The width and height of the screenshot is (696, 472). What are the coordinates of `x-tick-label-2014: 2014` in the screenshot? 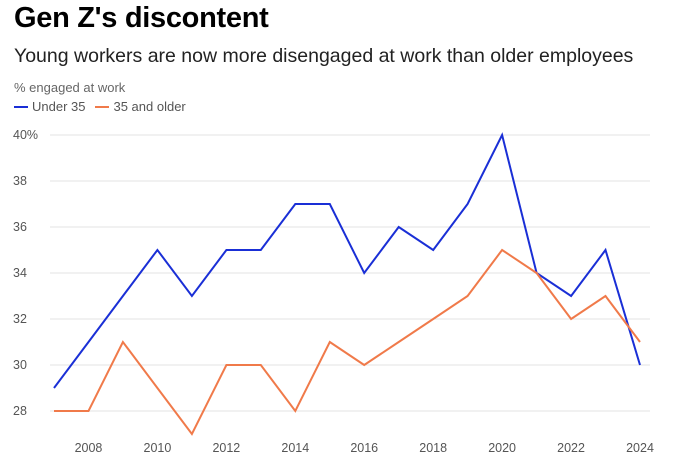 It's located at (295, 448).